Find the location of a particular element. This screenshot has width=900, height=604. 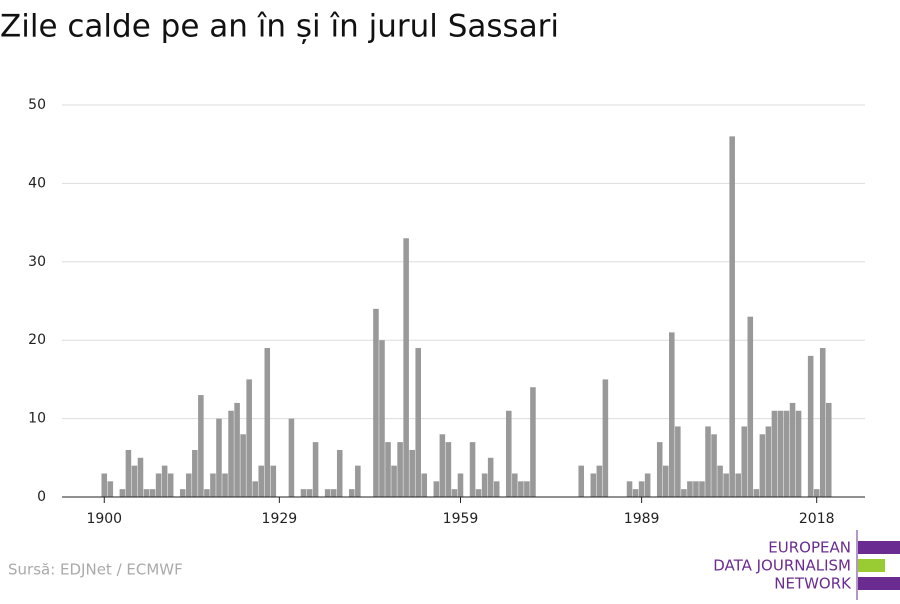

y-tick-label: 20 is located at coordinates (37, 340).